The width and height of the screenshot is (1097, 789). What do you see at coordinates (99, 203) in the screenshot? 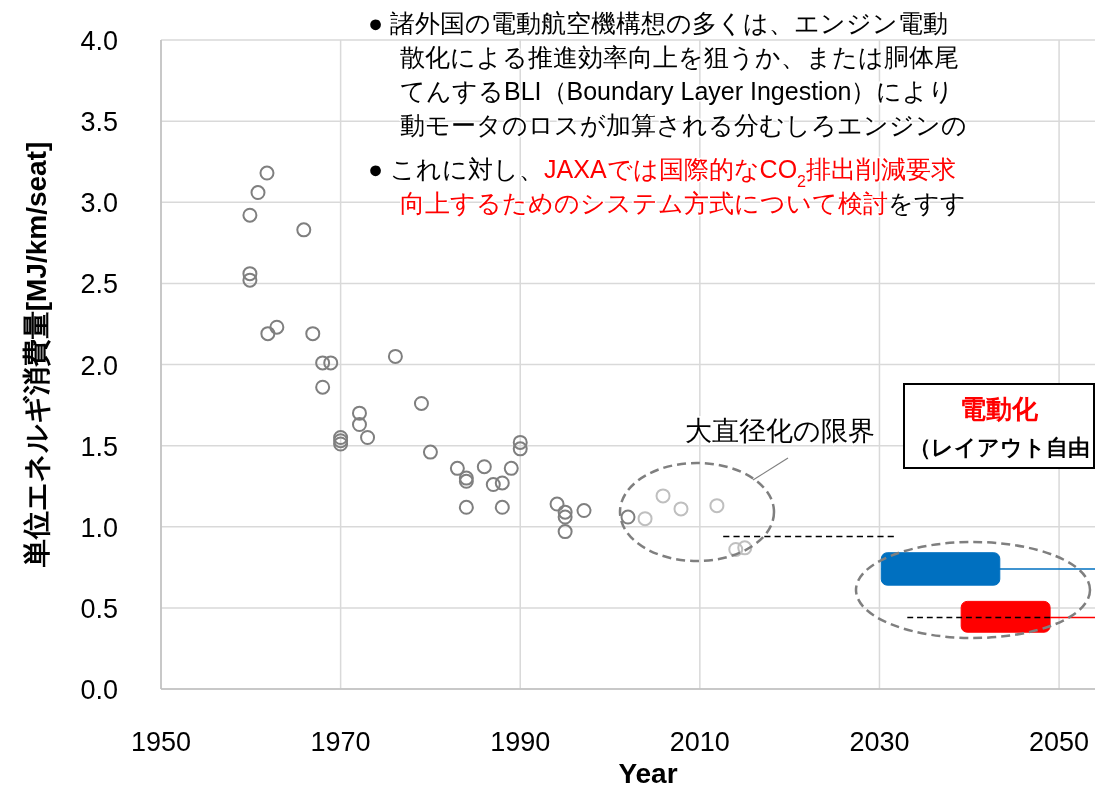
I see `y-tick-label: 3.0` at bounding box center [99, 203].